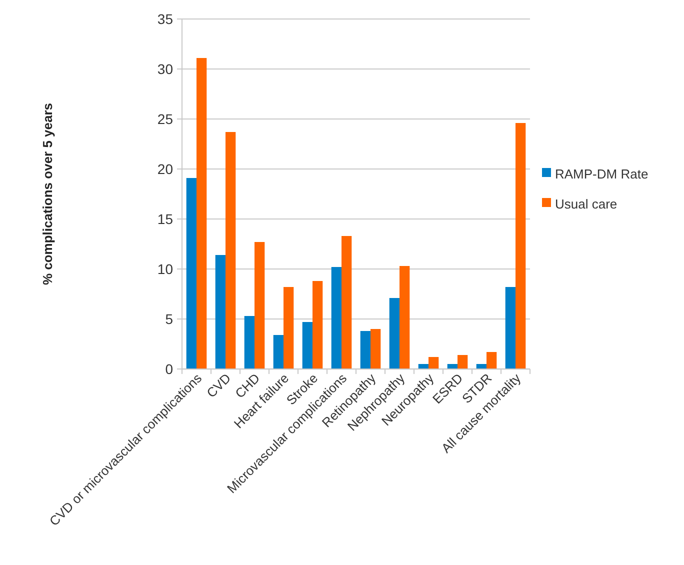 The height and width of the screenshot is (565, 684). What do you see at coordinates (165, 268) in the screenshot?
I see `y-tick-label: 10` at bounding box center [165, 268].